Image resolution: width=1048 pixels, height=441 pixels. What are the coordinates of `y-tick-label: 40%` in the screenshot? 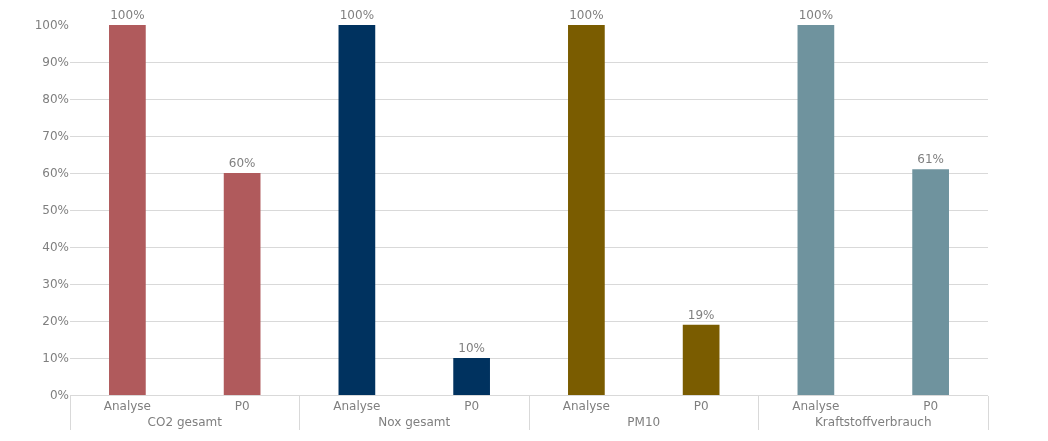 It's located at (55, 247).